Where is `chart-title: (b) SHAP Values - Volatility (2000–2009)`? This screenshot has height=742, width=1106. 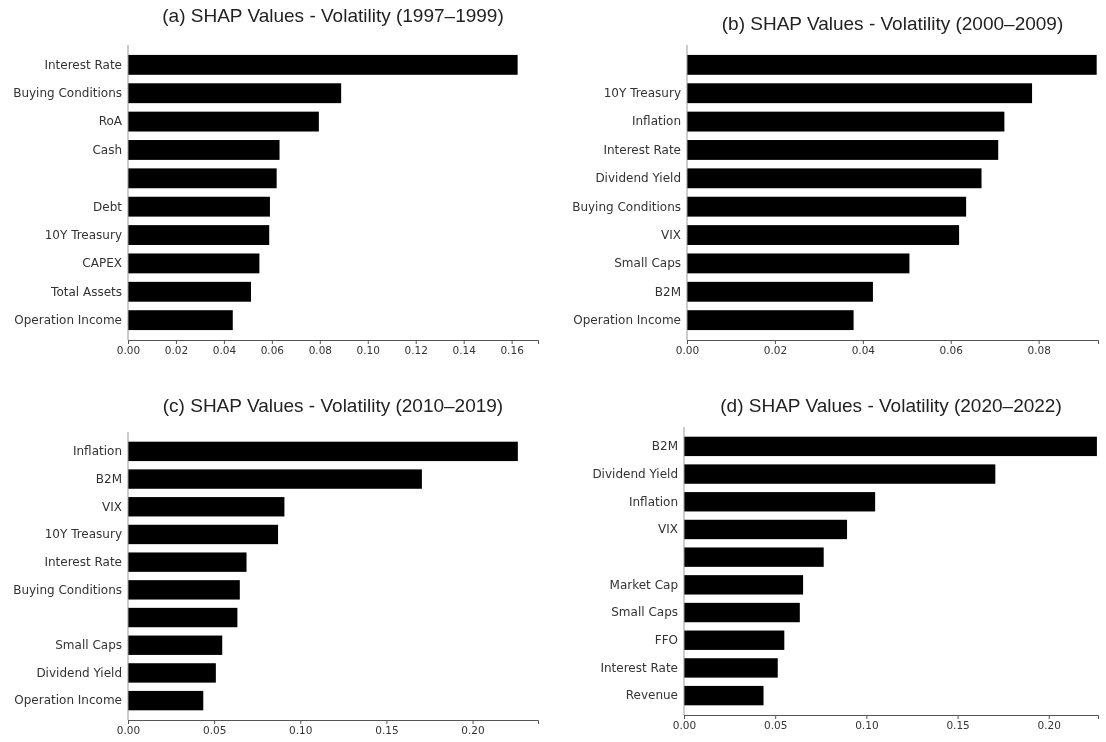
chart-title: (b) SHAP Values - Volatility (2000–2009) is located at coordinates (892, 23).